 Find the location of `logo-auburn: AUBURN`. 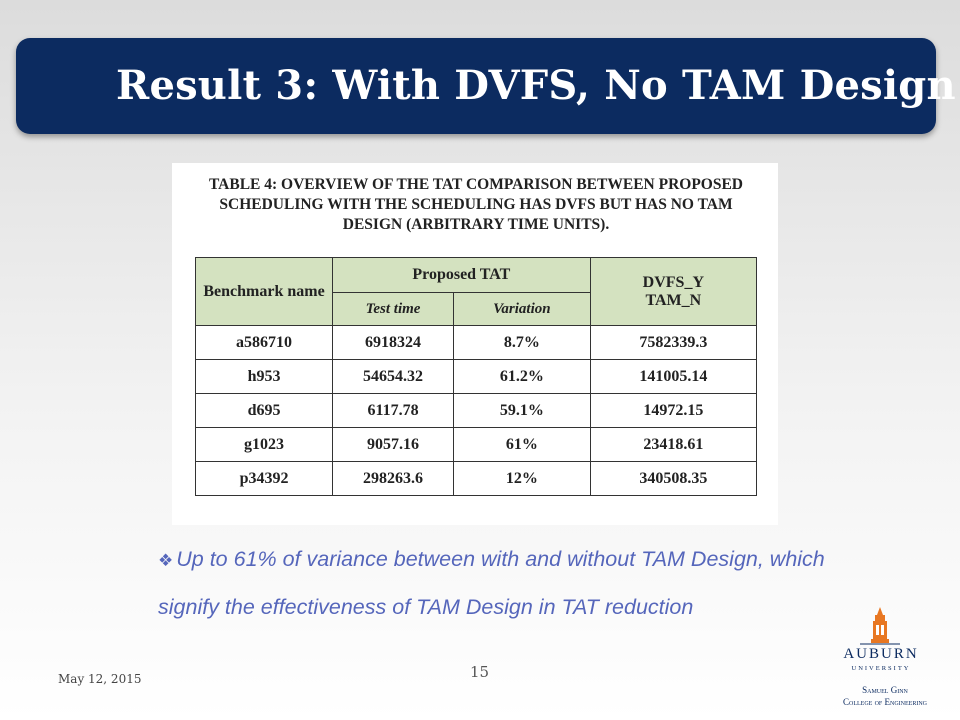

logo-auburn: AUBURN is located at coordinates (881, 654).